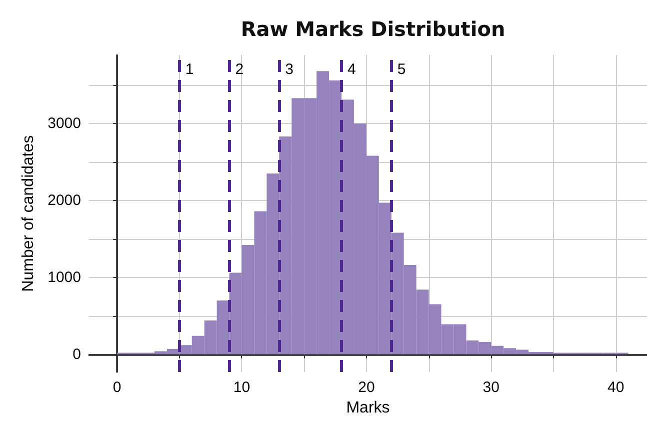 The width and height of the screenshot is (647, 421). I want to click on y-tick-label: 3000, so click(64, 123).